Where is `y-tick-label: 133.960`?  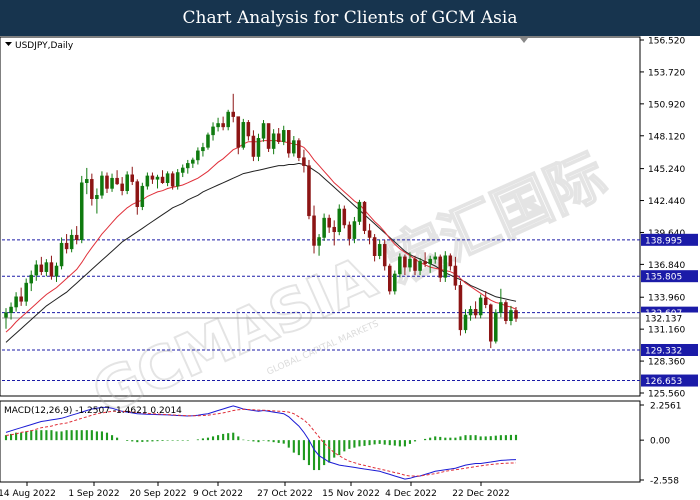
y-tick-label: 133.960 is located at coordinates (666, 299).